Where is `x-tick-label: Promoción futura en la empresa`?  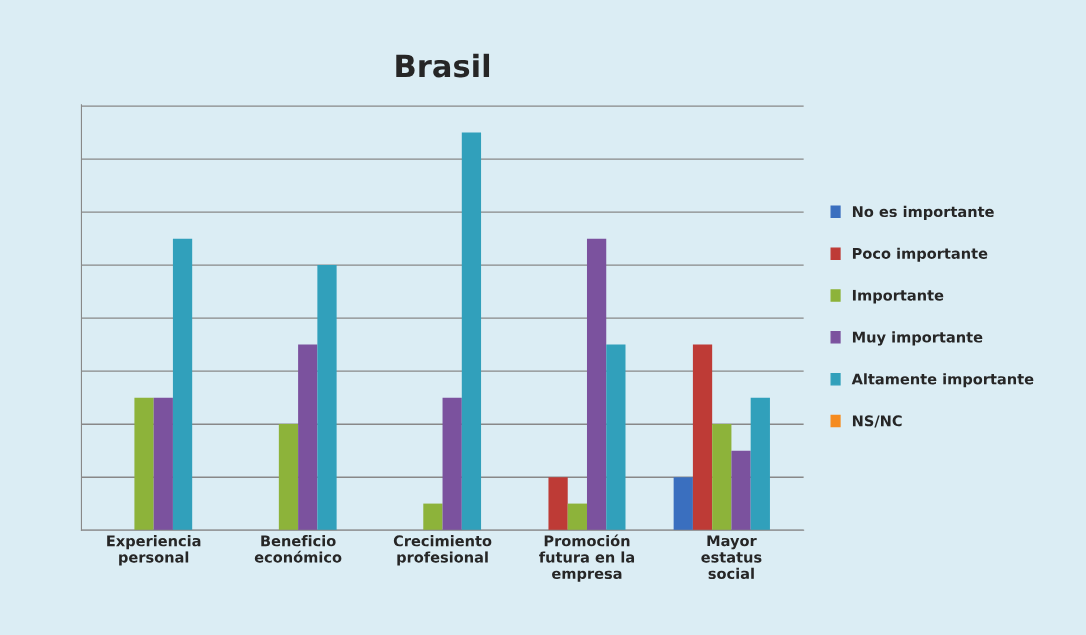
x-tick-label: Promoción futura en la empresa is located at coordinates (587, 558).